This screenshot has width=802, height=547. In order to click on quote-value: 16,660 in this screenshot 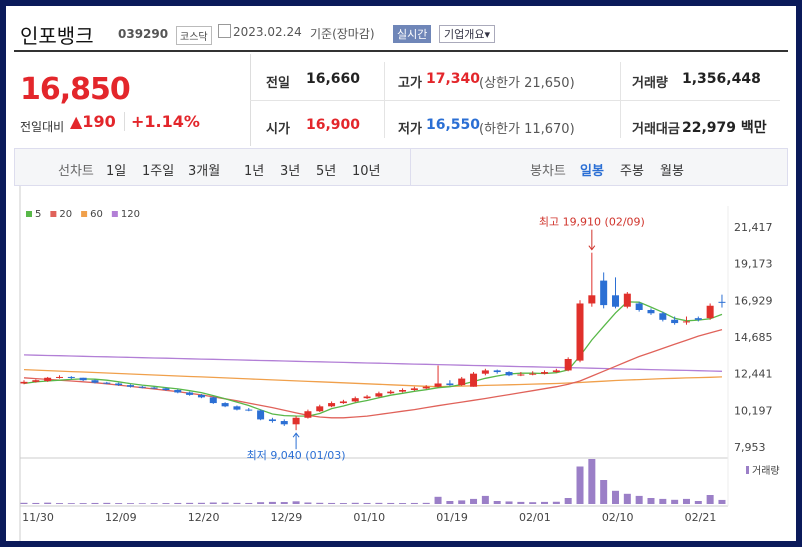, I will do `click(333, 79)`.